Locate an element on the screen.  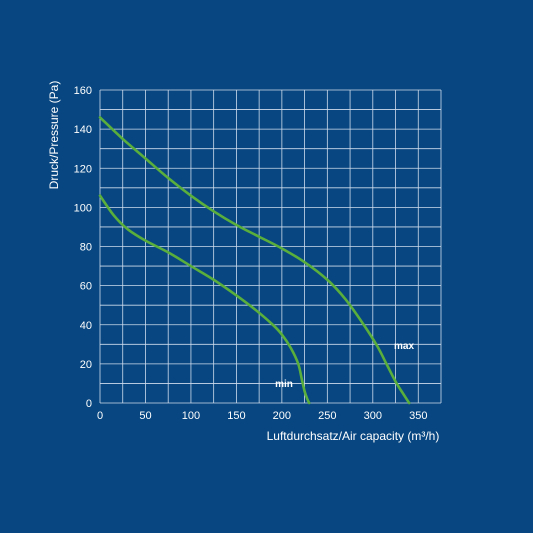
x-axis-label: Luftdurchsatz/Air capacity (m³/h) is located at coordinates (353, 436).